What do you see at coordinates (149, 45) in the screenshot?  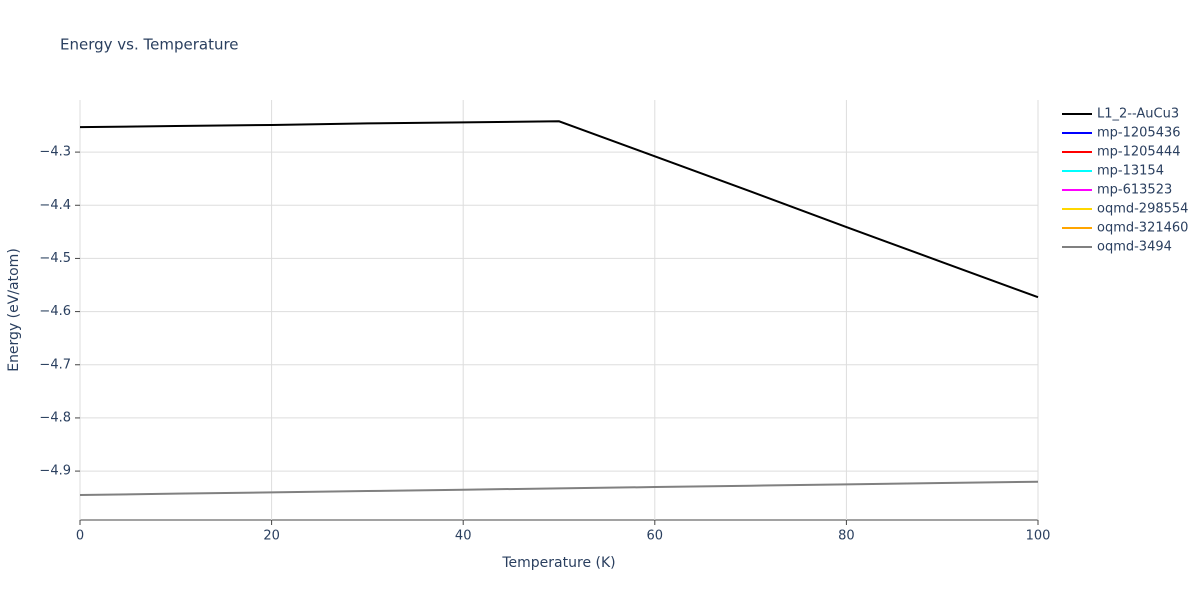 I see `chart-title: Energy vs. Temperature` at bounding box center [149, 45].